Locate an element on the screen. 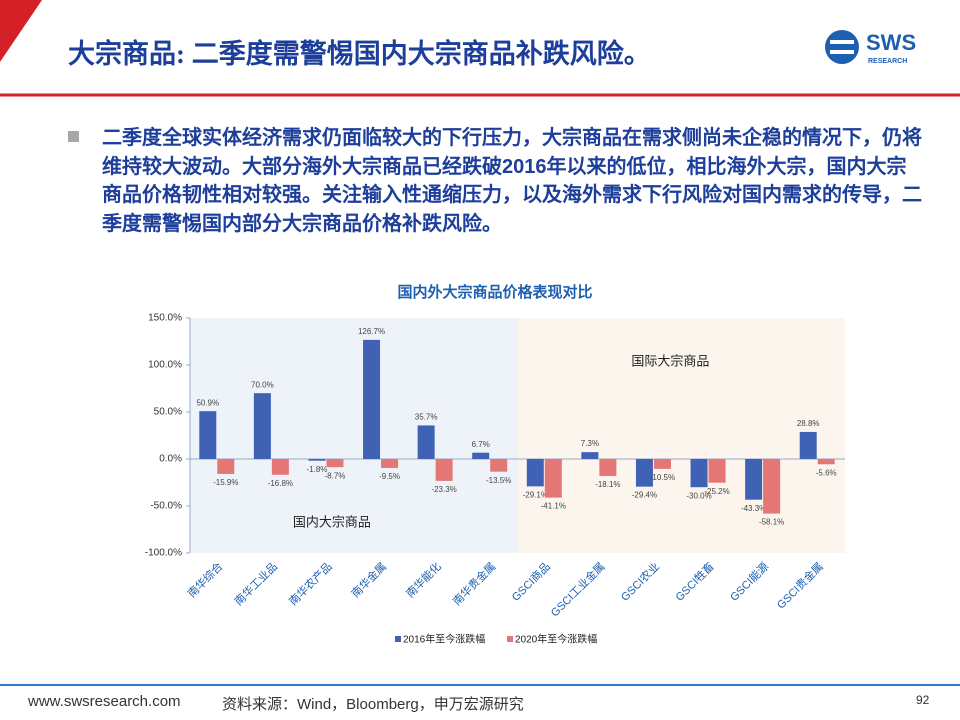 This screenshot has height=720, width=960. legend-label: 2016年至今涨跌幅 is located at coordinates (444, 639).